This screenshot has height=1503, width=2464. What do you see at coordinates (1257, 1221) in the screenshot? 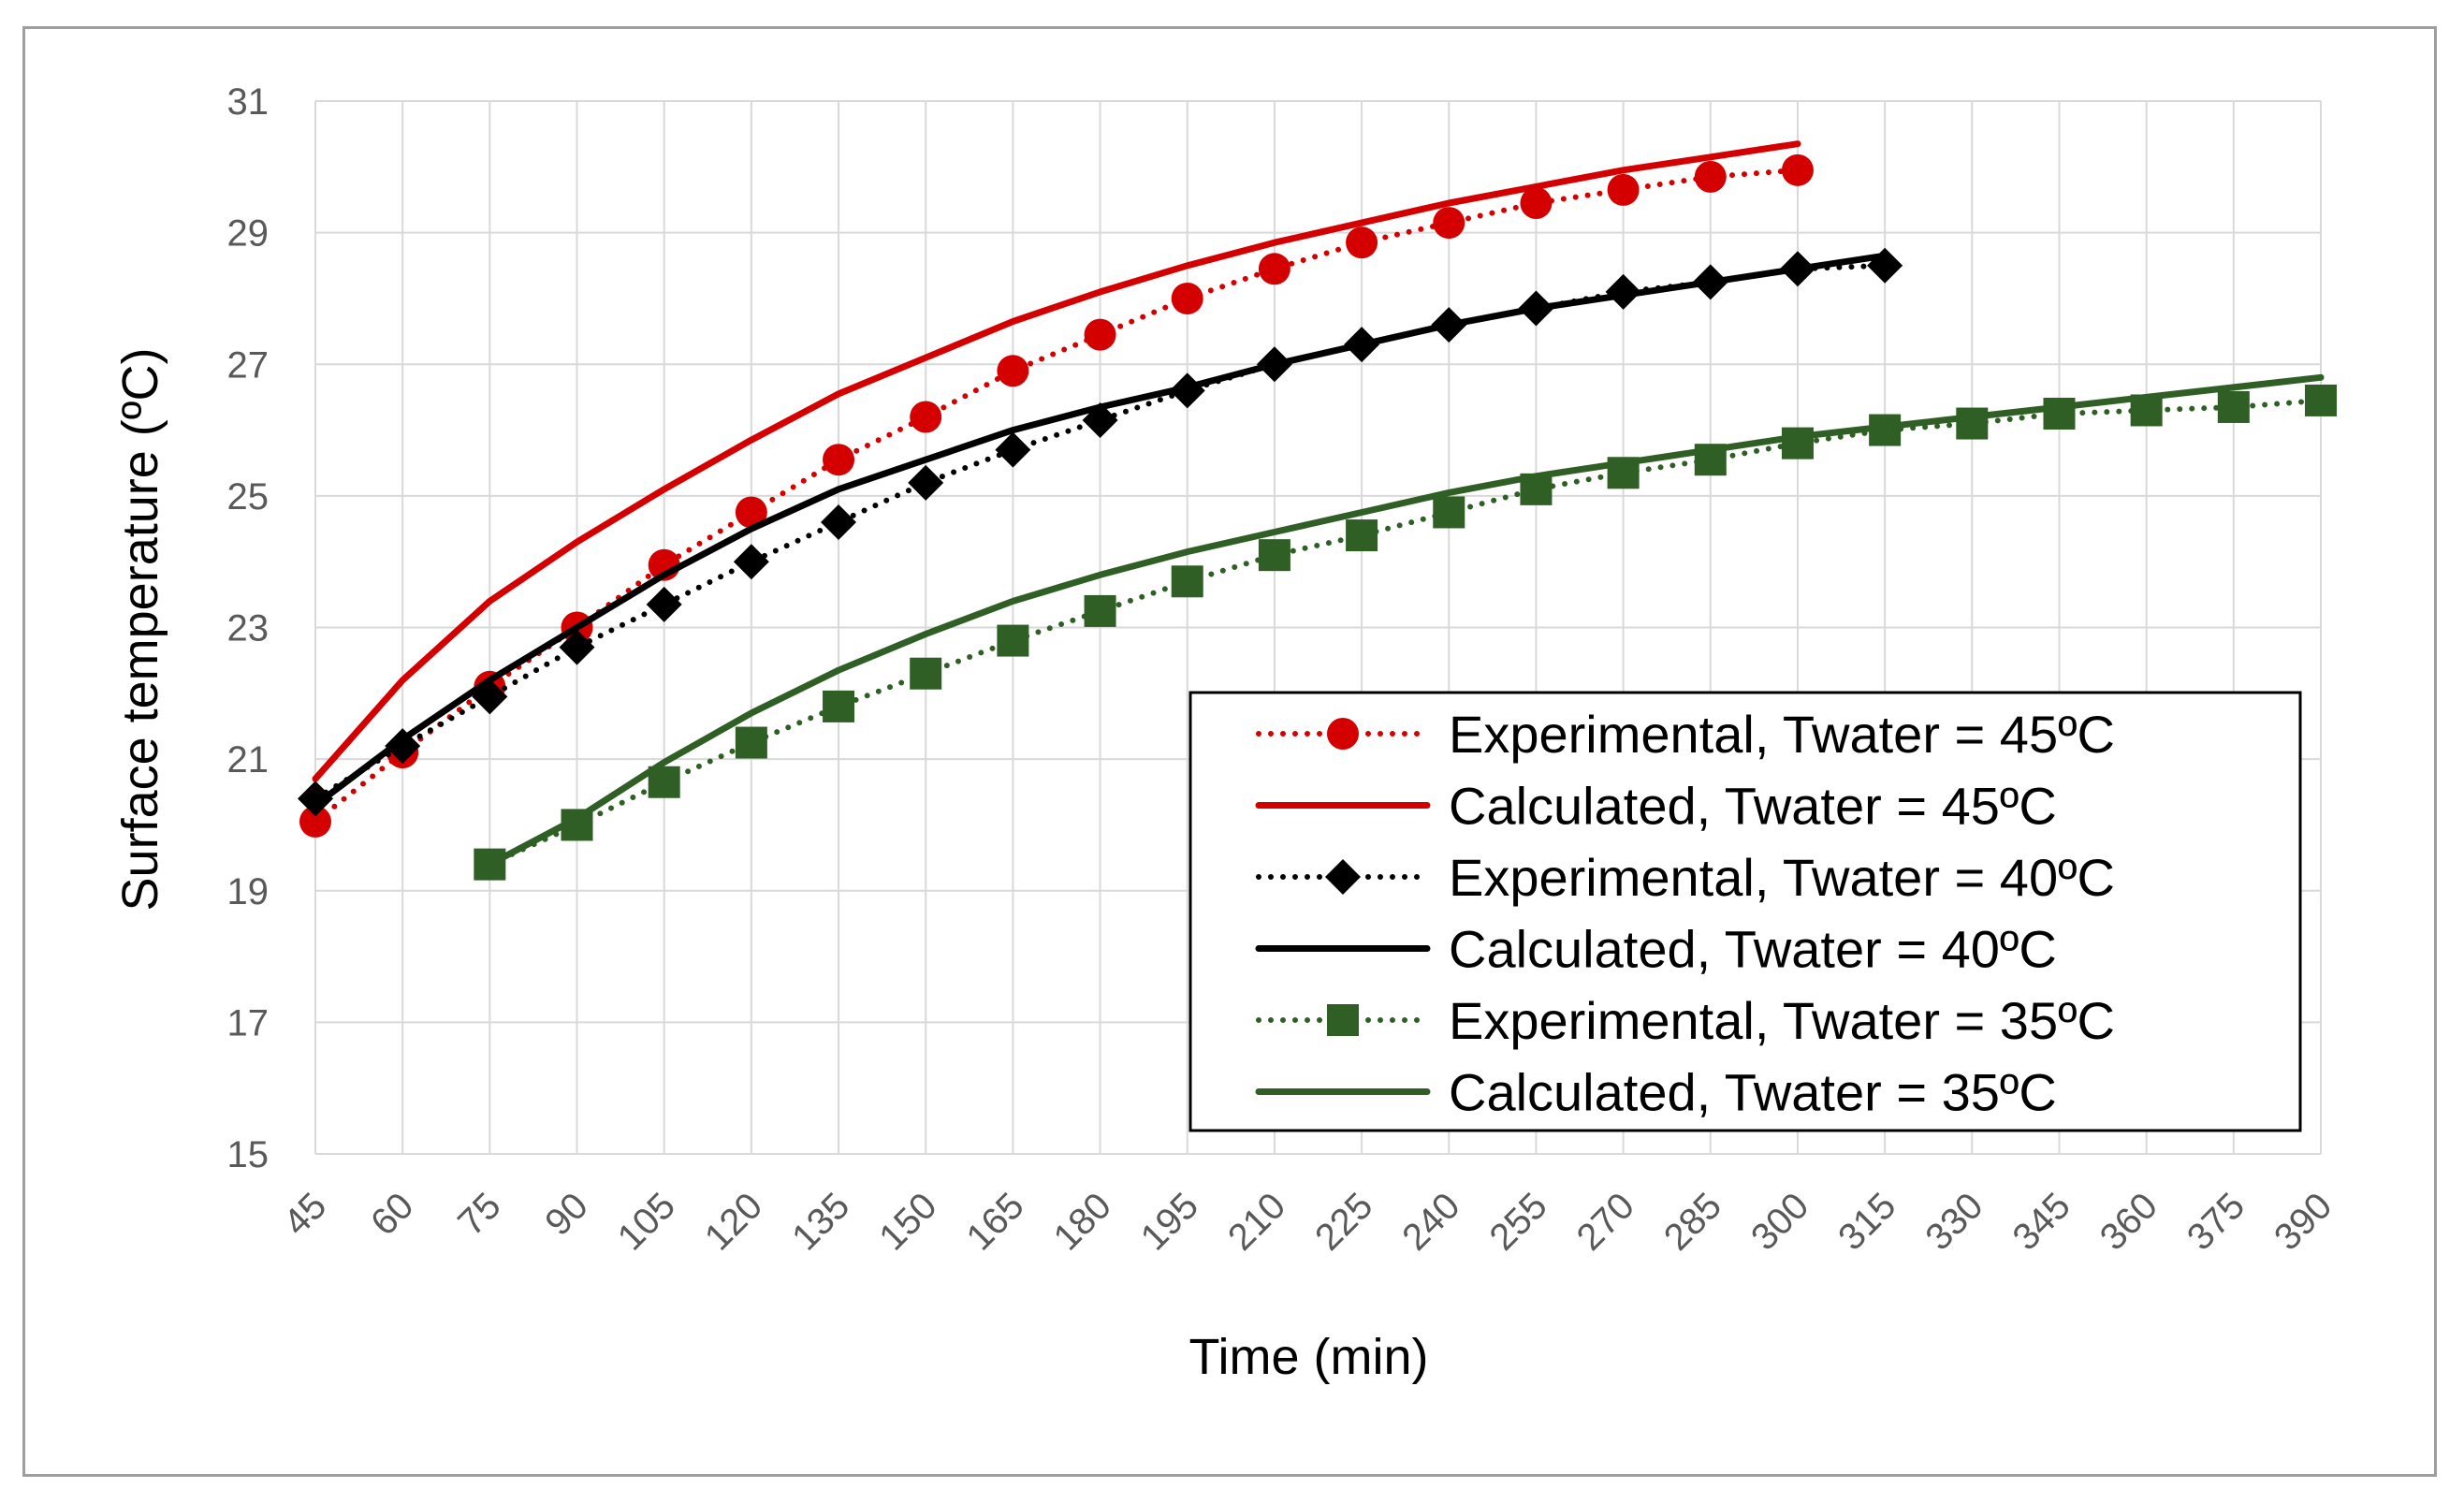
I see `x-tick-label: 210` at bounding box center [1257, 1221].